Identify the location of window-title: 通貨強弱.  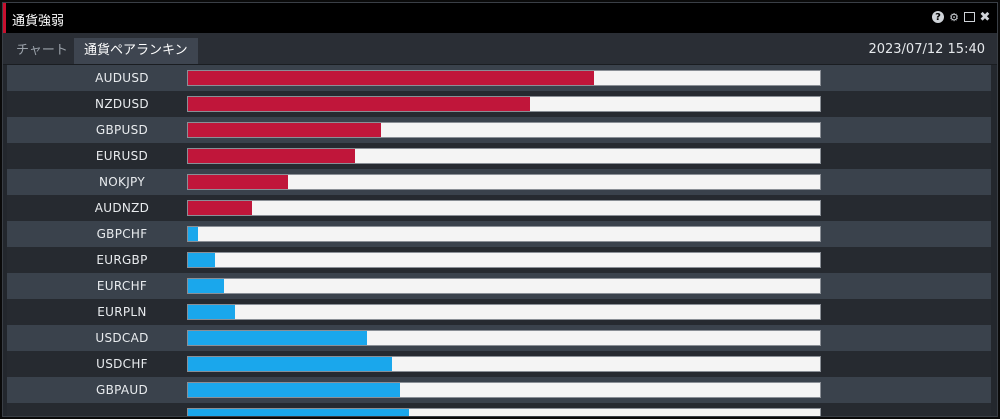
(38, 21).